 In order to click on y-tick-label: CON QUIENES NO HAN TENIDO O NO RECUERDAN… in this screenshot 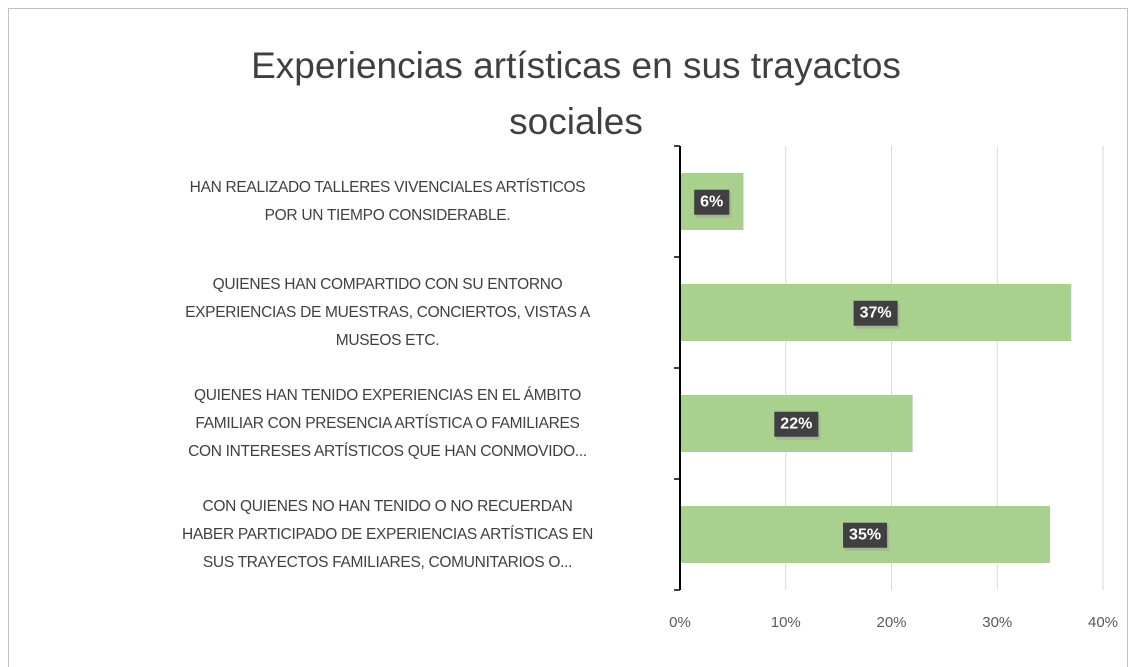, I will do `click(387, 534)`.